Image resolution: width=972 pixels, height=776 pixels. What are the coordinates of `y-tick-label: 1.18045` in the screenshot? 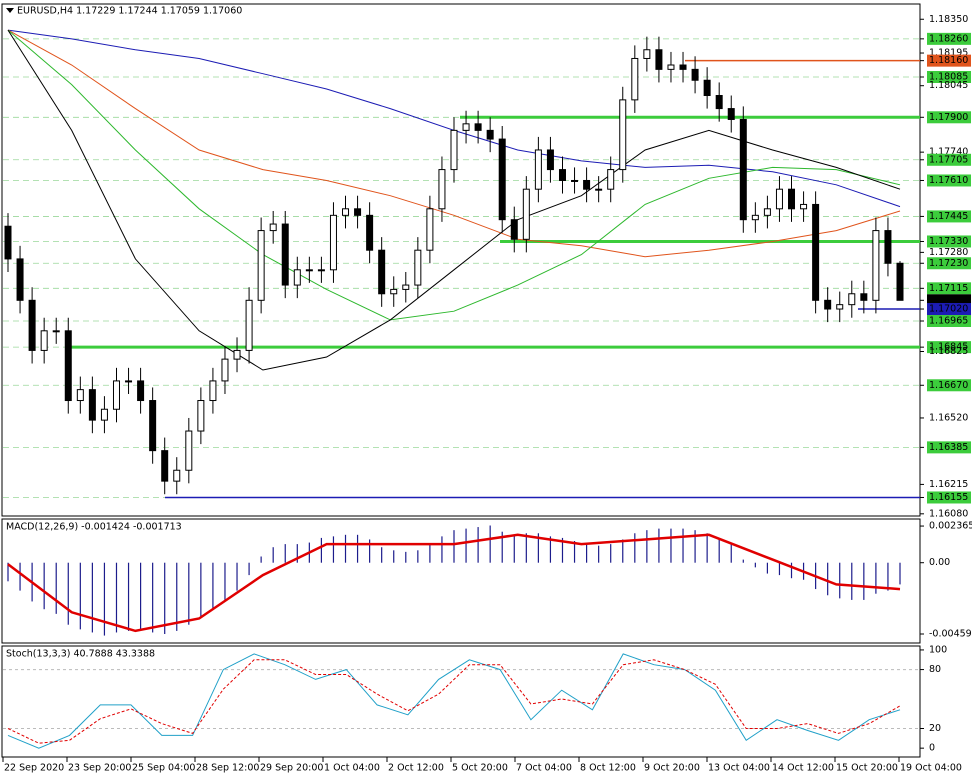 It's located at (948, 85).